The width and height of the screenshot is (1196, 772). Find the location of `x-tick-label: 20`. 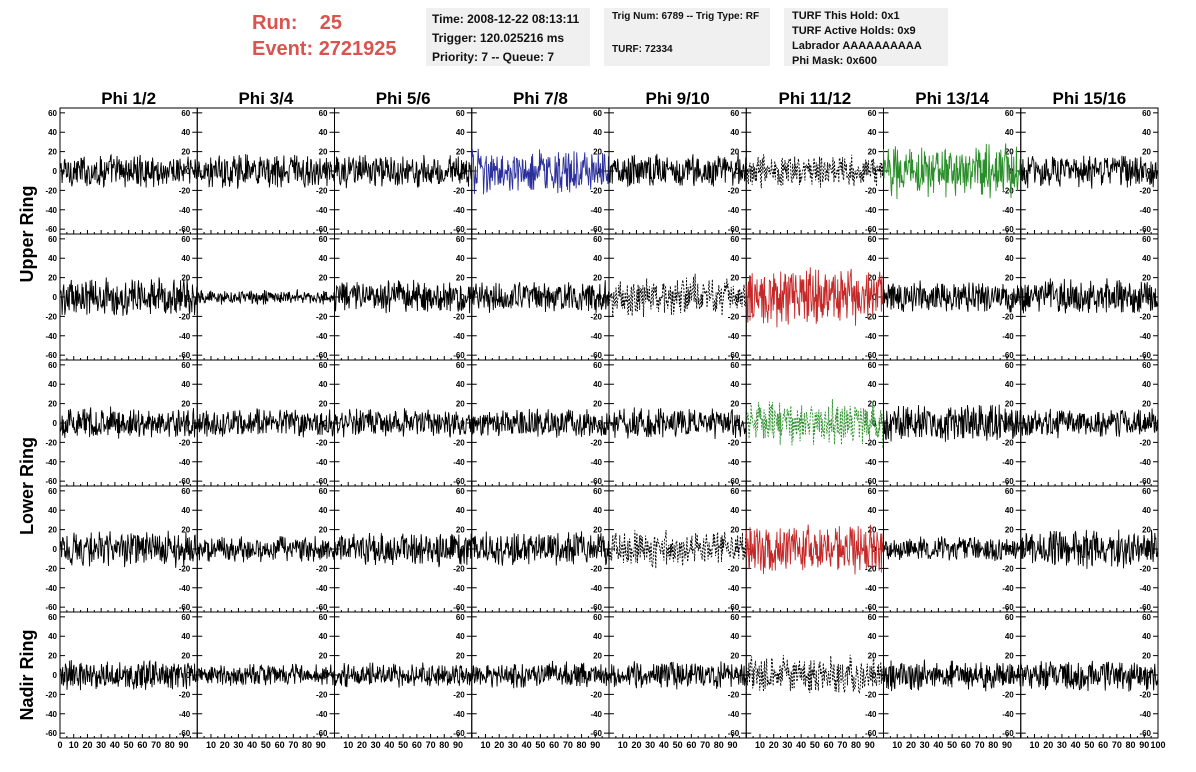

x-tick-label: 20 is located at coordinates (1048, 745).